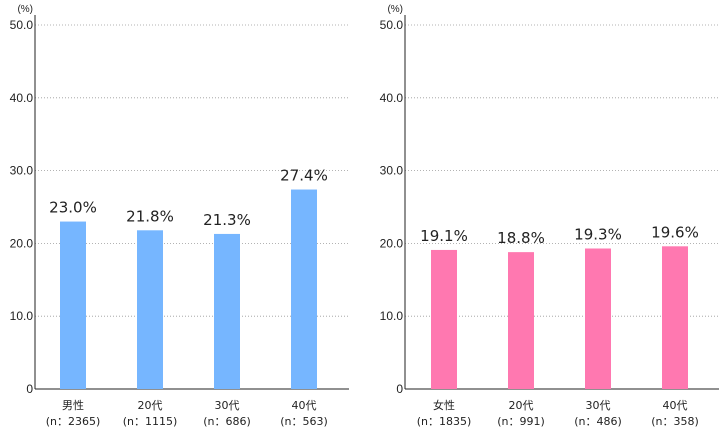 This screenshot has width=720, height=429. Describe the element at coordinates (73, 421) in the screenshot. I see `category-sample-size: (n：2365)` at that location.